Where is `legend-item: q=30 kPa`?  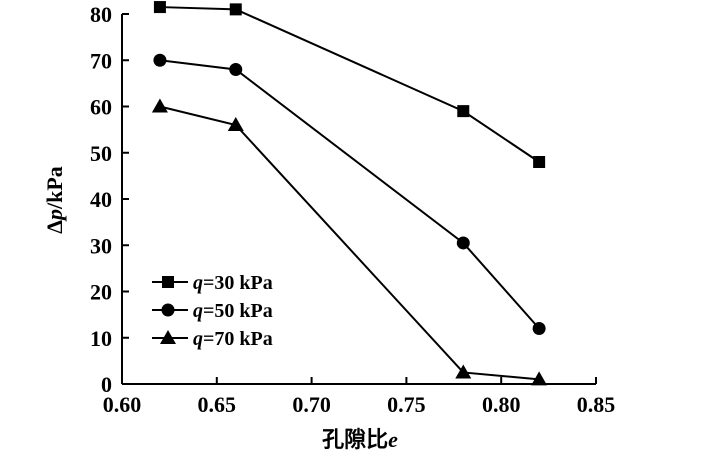
legend-item: q=30 kPa is located at coordinates (212, 283).